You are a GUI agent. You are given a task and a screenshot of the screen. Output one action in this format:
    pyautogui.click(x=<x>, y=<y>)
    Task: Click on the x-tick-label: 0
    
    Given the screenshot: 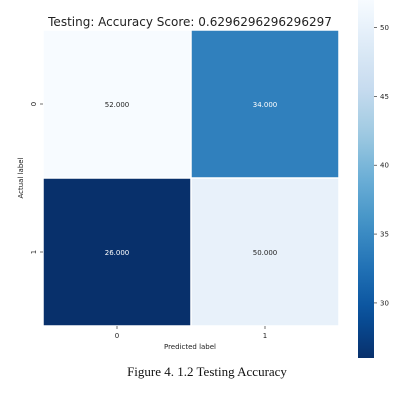 What is the action you would take?
    pyautogui.click(x=117, y=336)
    